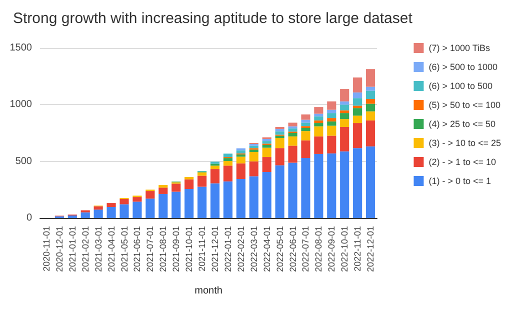 The image size is (512, 317). What do you see at coordinates (293, 249) in the screenshot?
I see `x-tick-label: 2022-06-01` at bounding box center [293, 249].